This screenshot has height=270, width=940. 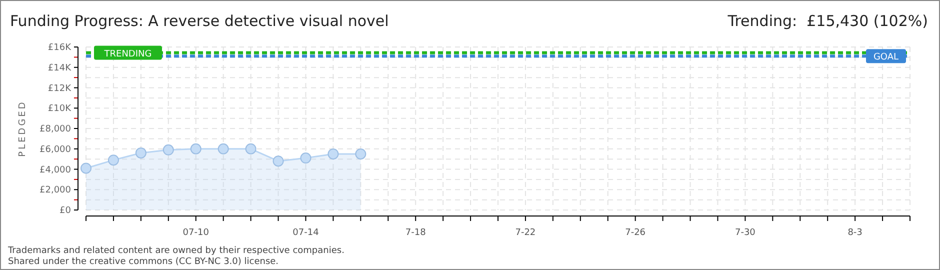 What do you see at coordinates (196, 233) in the screenshot?
I see `x-tick-label: 07-10` at bounding box center [196, 233].